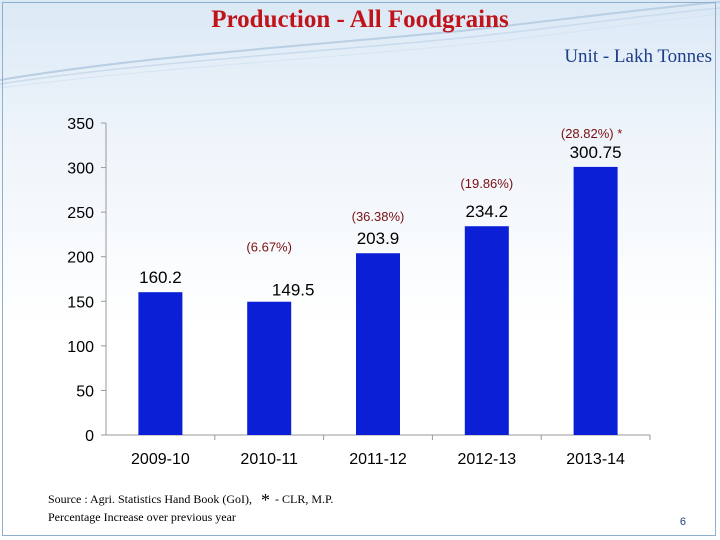 This screenshot has width=720, height=540. Describe the element at coordinates (80, 258) in the screenshot. I see `y-tick-label: 200` at that location.